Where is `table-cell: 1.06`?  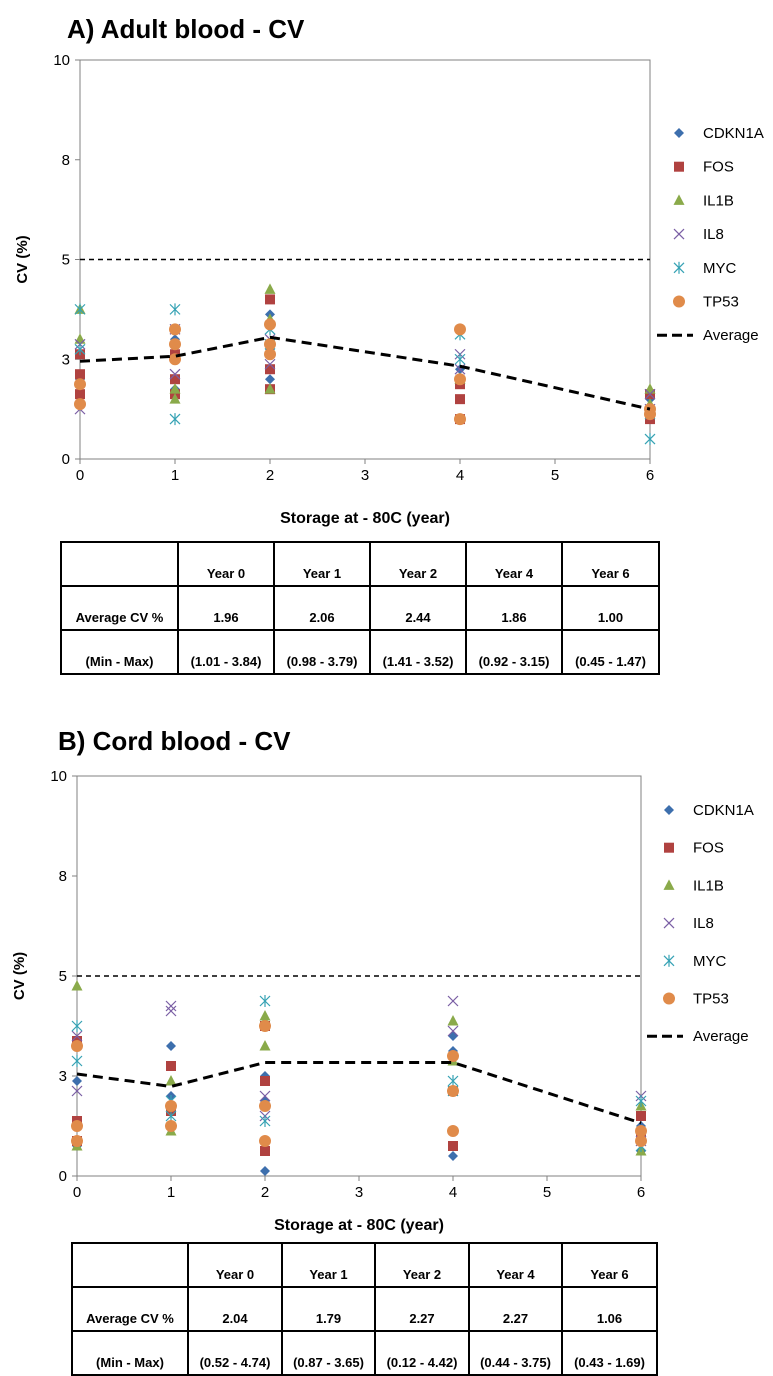 table-cell: 1.06 is located at coordinates (609, 1309).